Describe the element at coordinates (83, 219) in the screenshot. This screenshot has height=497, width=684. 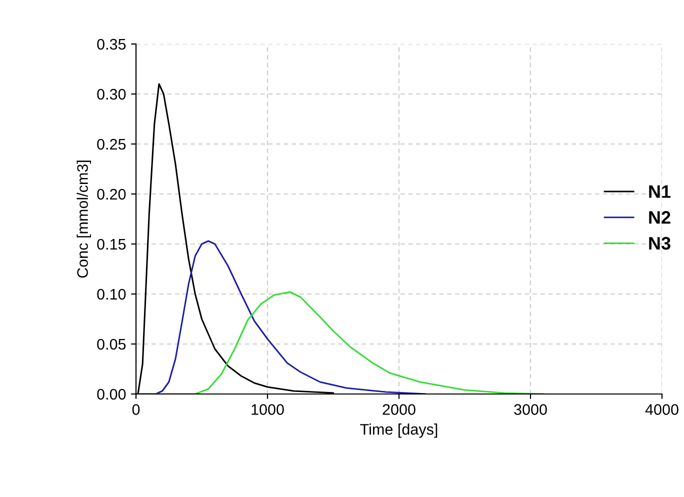
I see `y-axis-title: Conc [mmol/cm3]` at that location.